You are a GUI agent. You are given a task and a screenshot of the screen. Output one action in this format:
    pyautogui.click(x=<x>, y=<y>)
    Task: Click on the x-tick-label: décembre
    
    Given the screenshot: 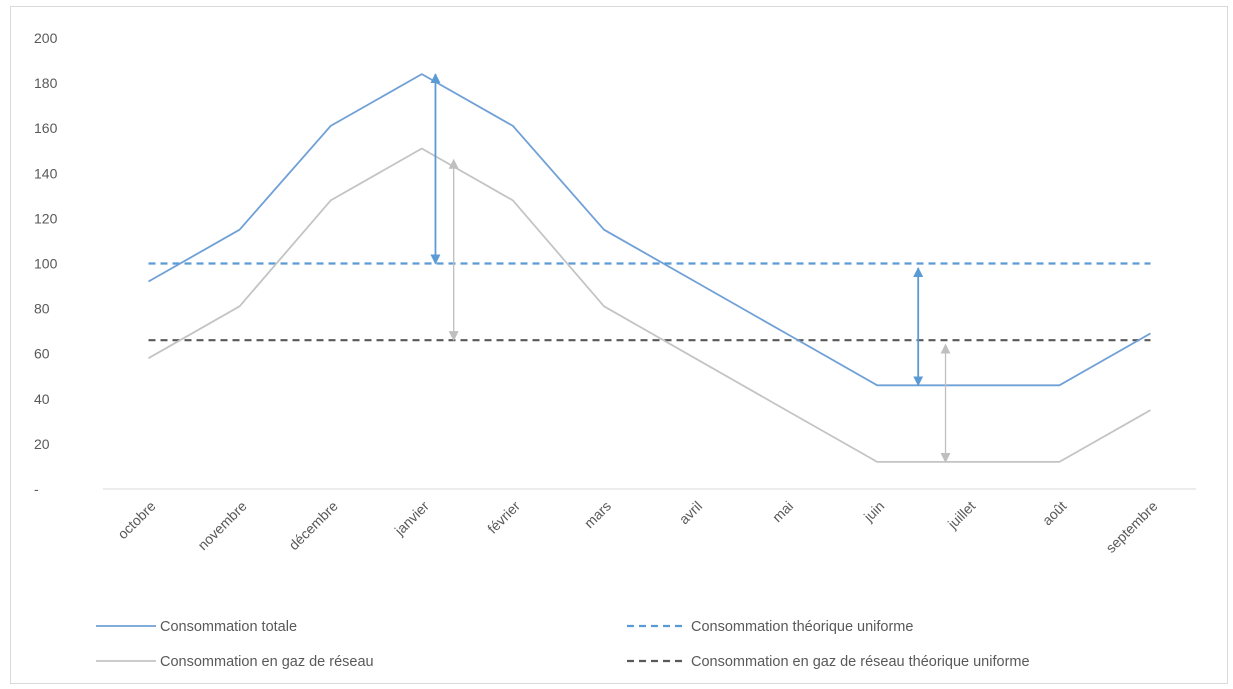 What is the action you would take?
    pyautogui.click(x=312, y=525)
    